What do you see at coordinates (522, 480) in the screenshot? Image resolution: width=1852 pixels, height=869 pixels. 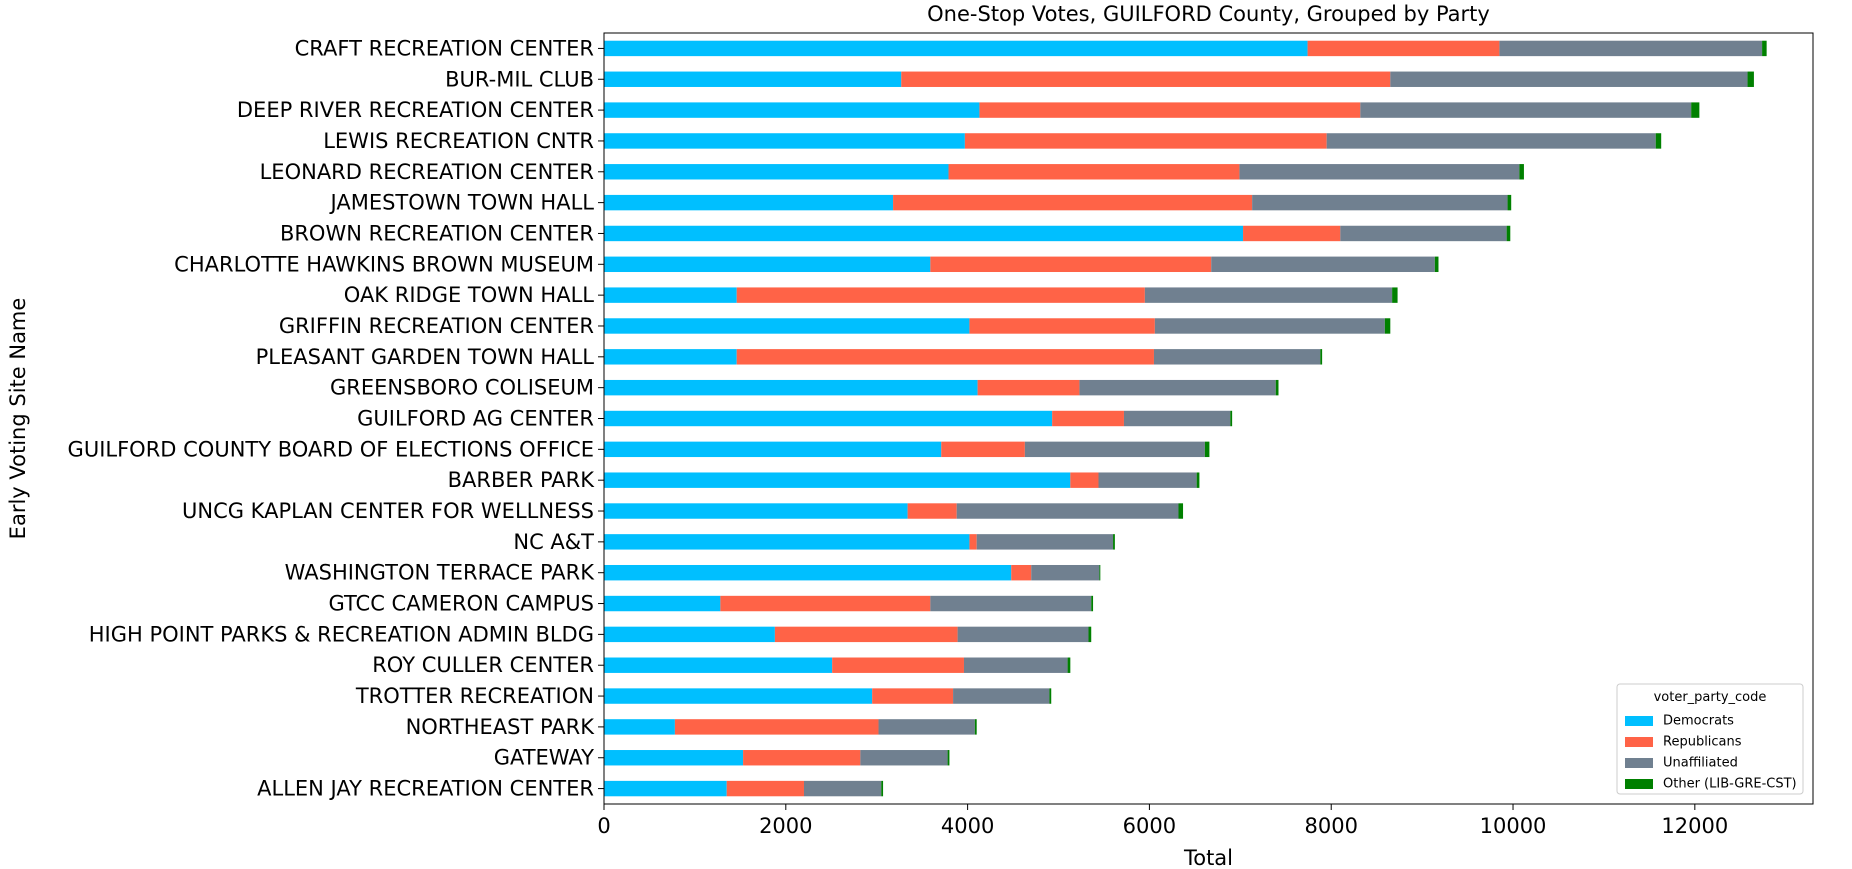 I see `category-label: BARBER PARK` at bounding box center [522, 480].